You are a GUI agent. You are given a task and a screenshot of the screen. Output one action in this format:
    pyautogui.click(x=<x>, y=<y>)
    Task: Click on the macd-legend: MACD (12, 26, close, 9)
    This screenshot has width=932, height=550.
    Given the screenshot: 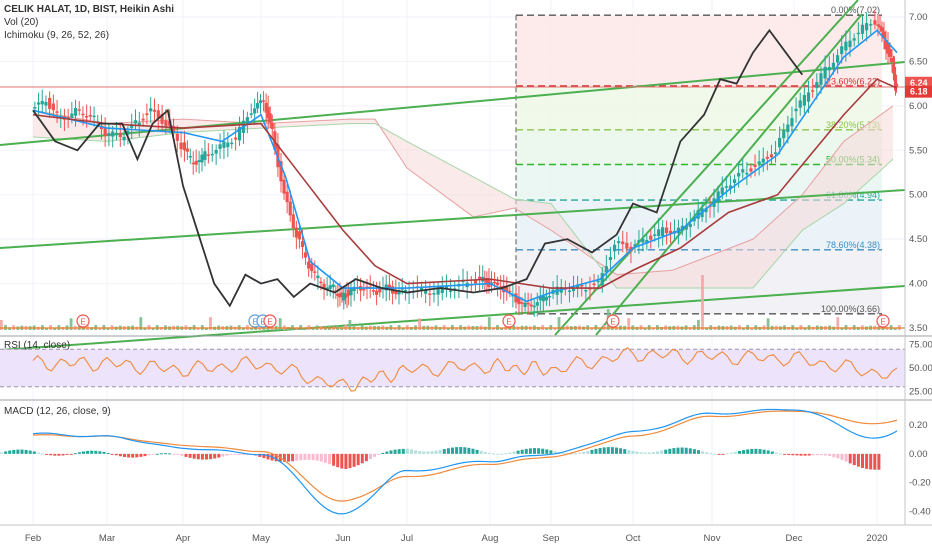 What is the action you would take?
    pyautogui.click(x=57, y=411)
    